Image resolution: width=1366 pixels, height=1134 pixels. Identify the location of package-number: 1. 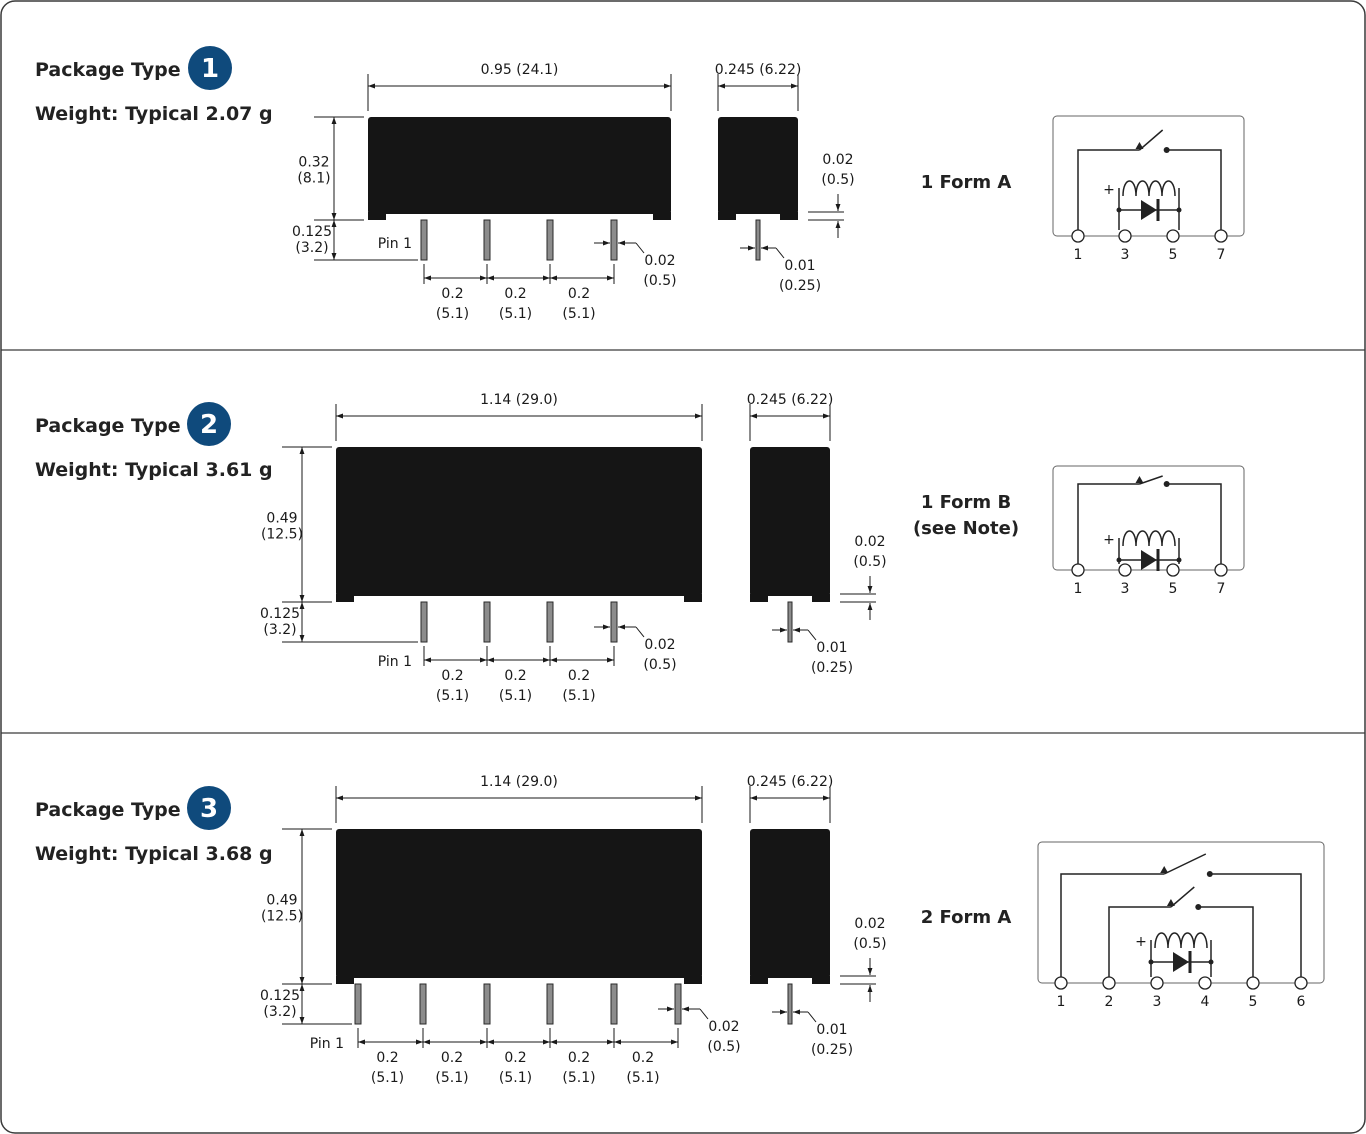
(210, 69).